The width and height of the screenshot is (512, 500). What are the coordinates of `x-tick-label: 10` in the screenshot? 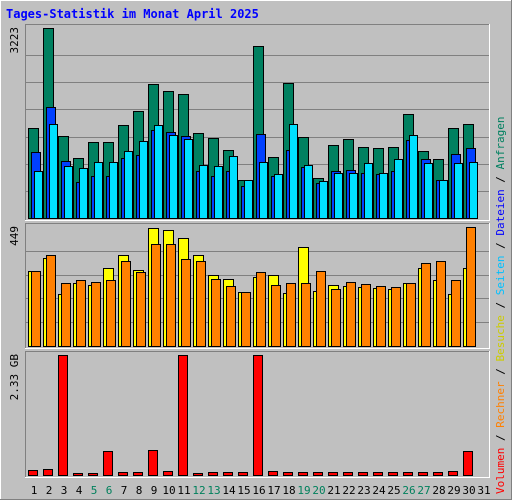 It's located at (168, 490).